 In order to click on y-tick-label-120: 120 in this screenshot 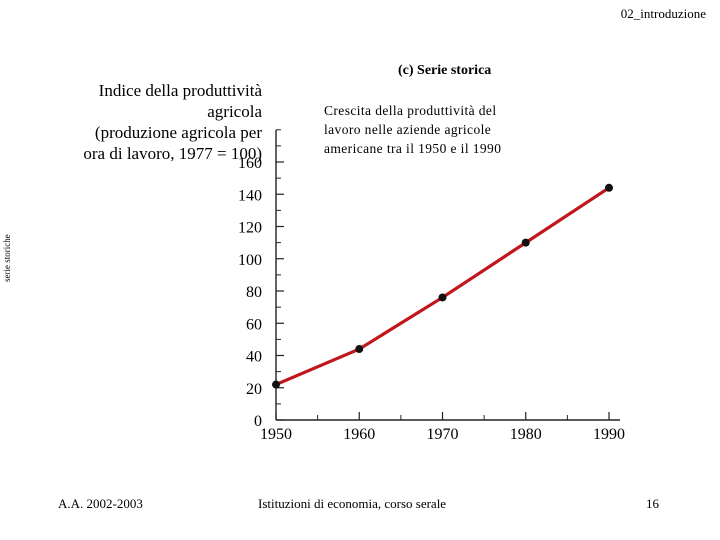, I will do `click(250, 228)`.